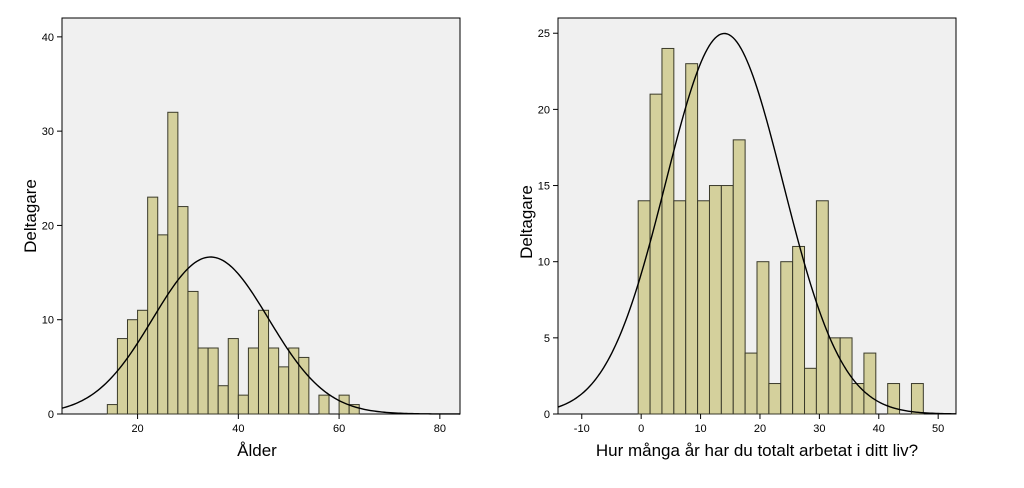 The image size is (1024, 488). I want to click on y-tick-label: 25, so click(544, 34).